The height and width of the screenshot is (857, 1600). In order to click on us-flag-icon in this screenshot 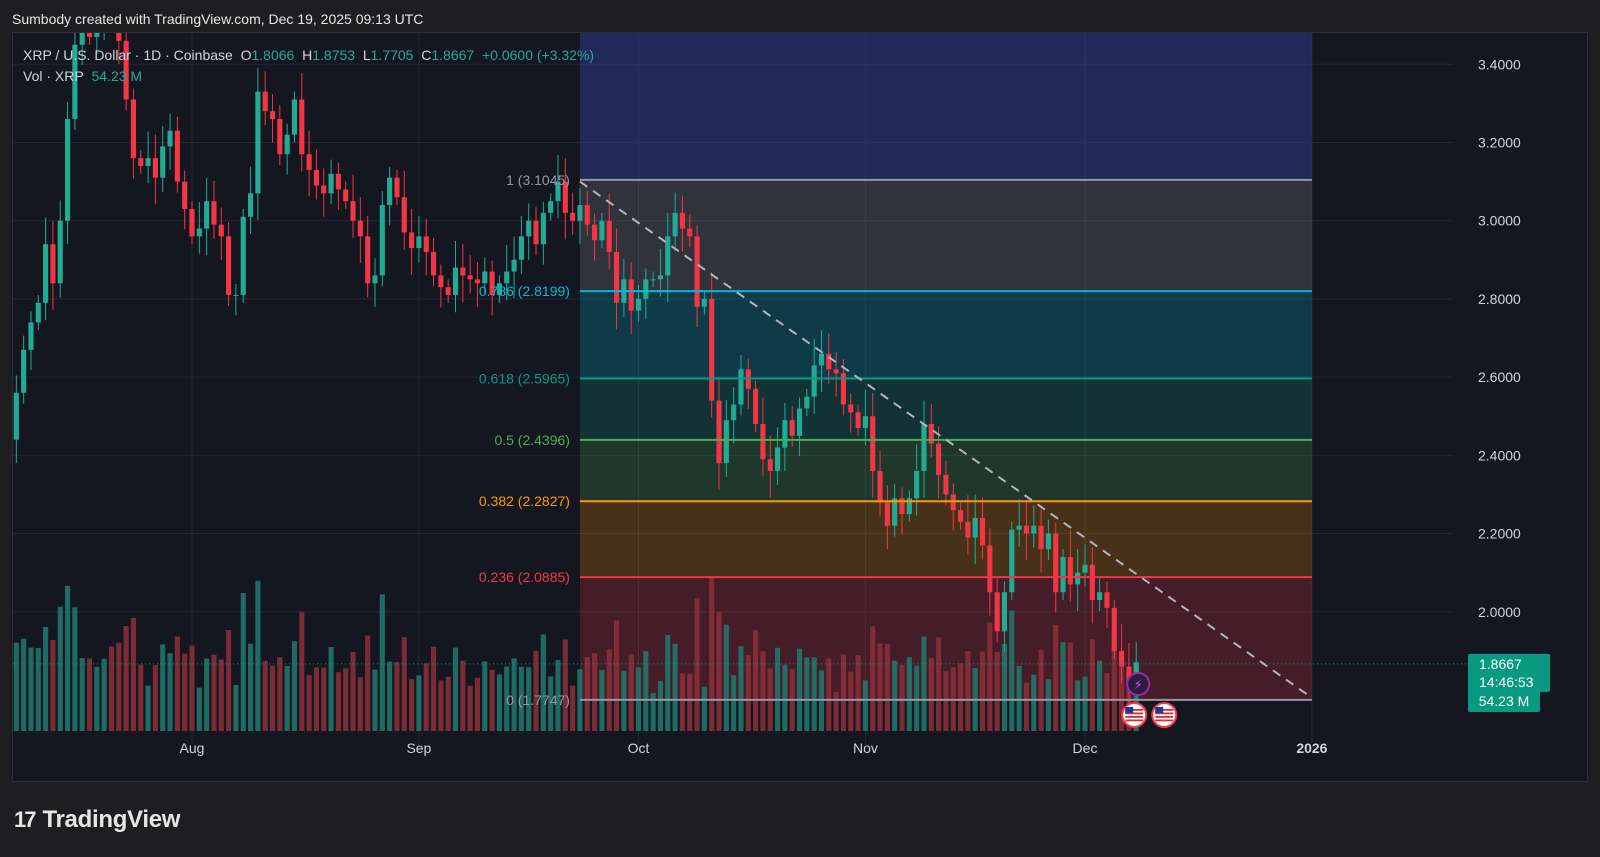, I will do `click(1164, 715)`.